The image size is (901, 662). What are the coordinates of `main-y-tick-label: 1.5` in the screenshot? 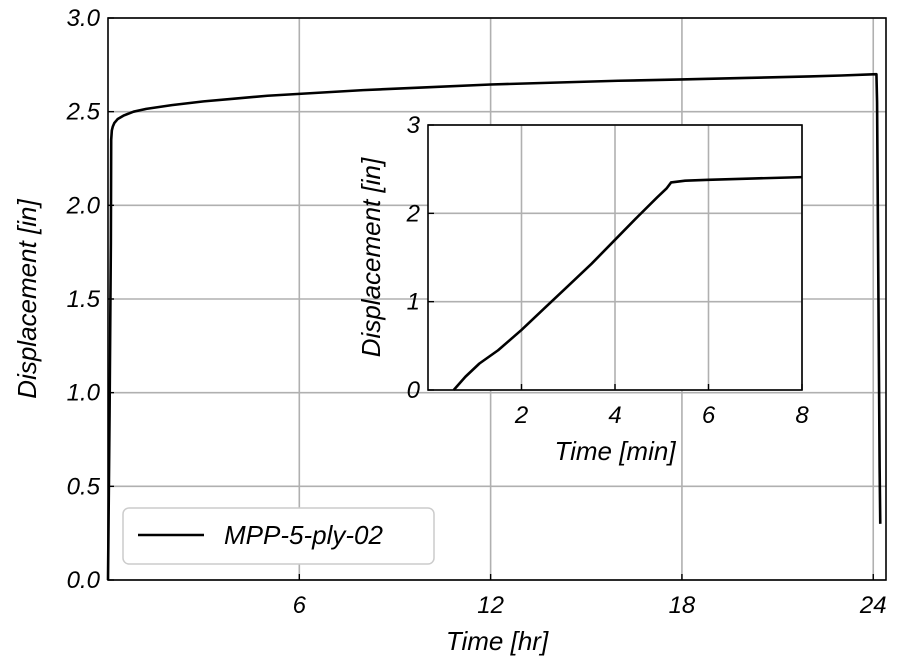 It's located at (84, 299).